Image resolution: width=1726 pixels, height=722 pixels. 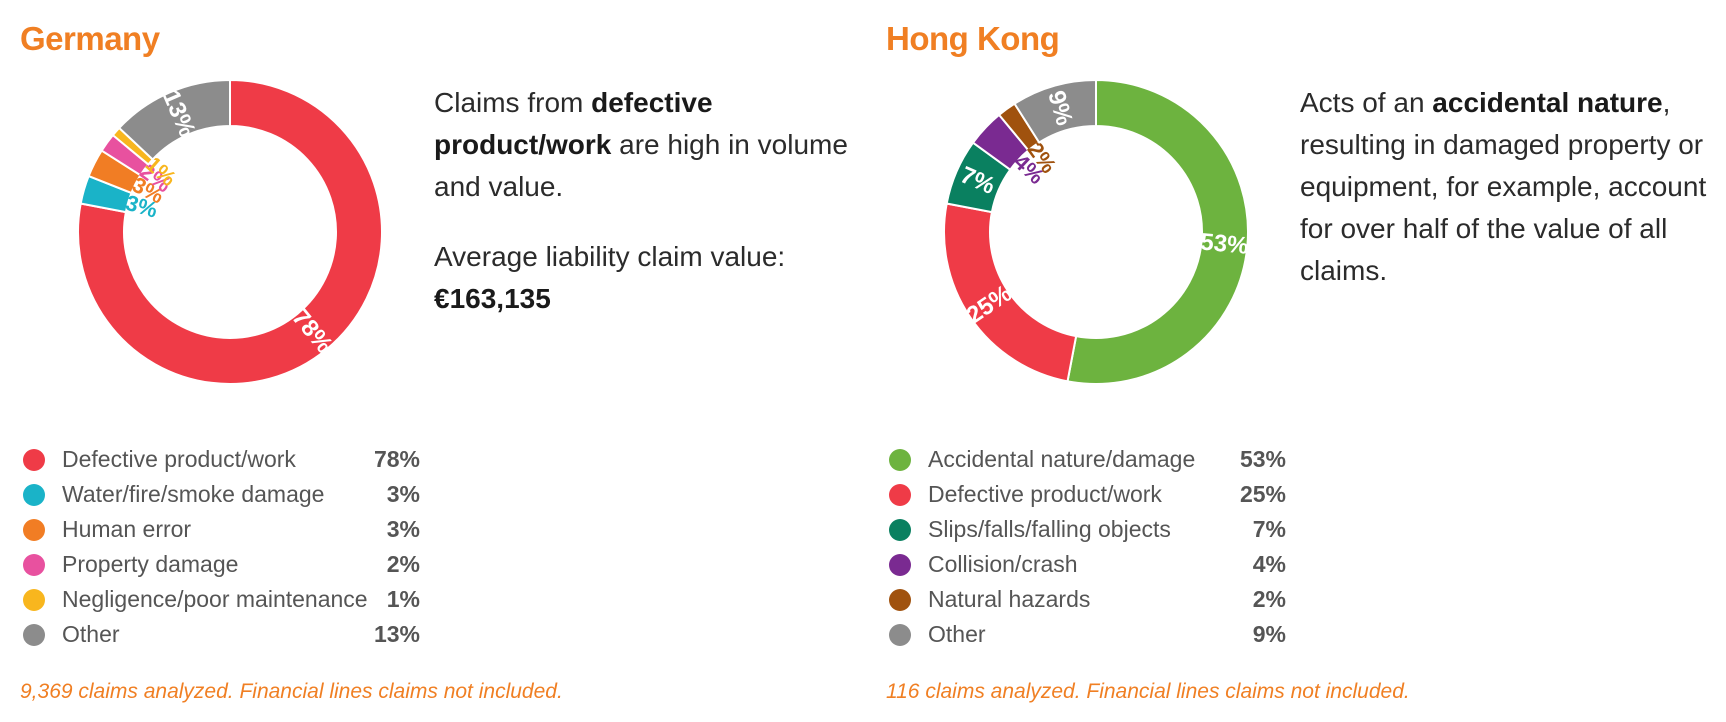 I want to click on legend-item: Other 13%, so click(x=220, y=634).